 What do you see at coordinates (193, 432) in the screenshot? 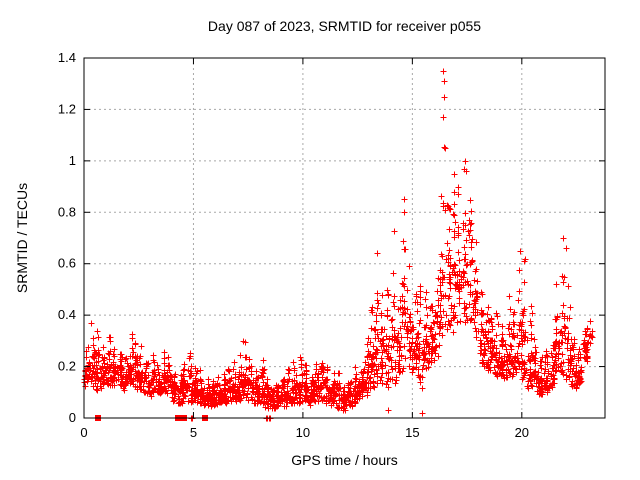
I see `x-tick-label: 5` at bounding box center [193, 432].